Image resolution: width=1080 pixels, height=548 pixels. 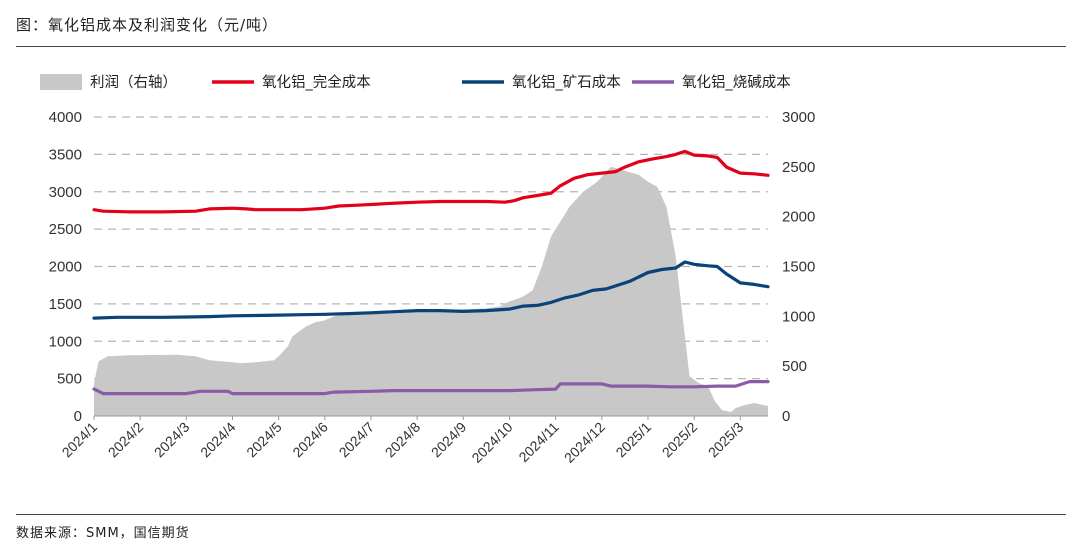 What do you see at coordinates (65, 154) in the screenshot?
I see `y-left-tick-label: 3500` at bounding box center [65, 154].